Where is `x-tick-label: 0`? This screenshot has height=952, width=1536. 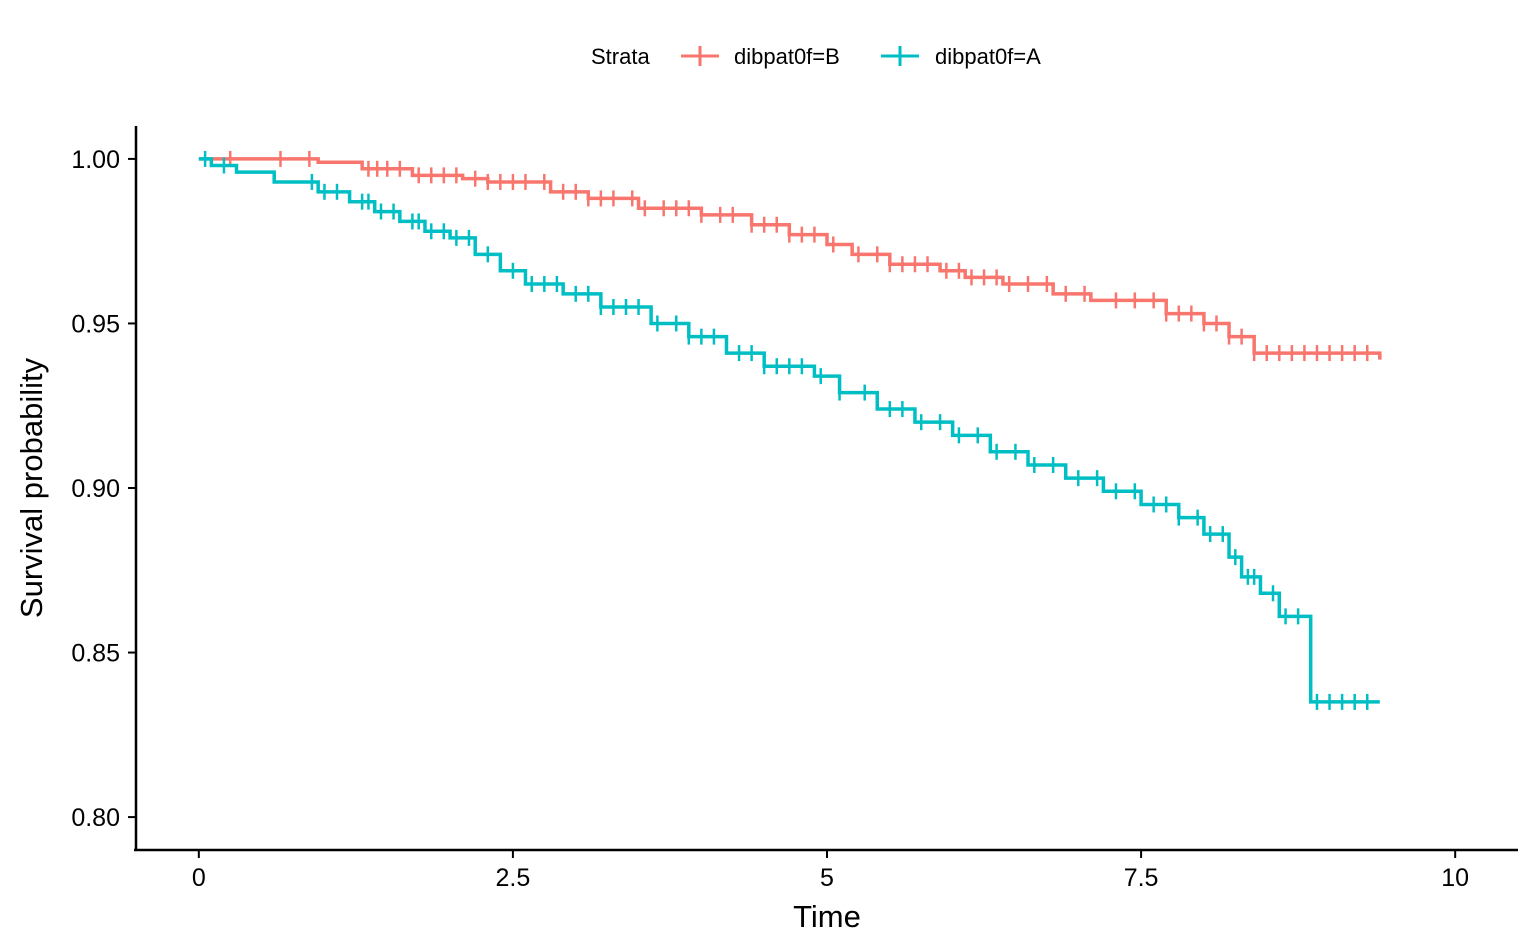
x-tick-label: 0 is located at coordinates (199, 878).